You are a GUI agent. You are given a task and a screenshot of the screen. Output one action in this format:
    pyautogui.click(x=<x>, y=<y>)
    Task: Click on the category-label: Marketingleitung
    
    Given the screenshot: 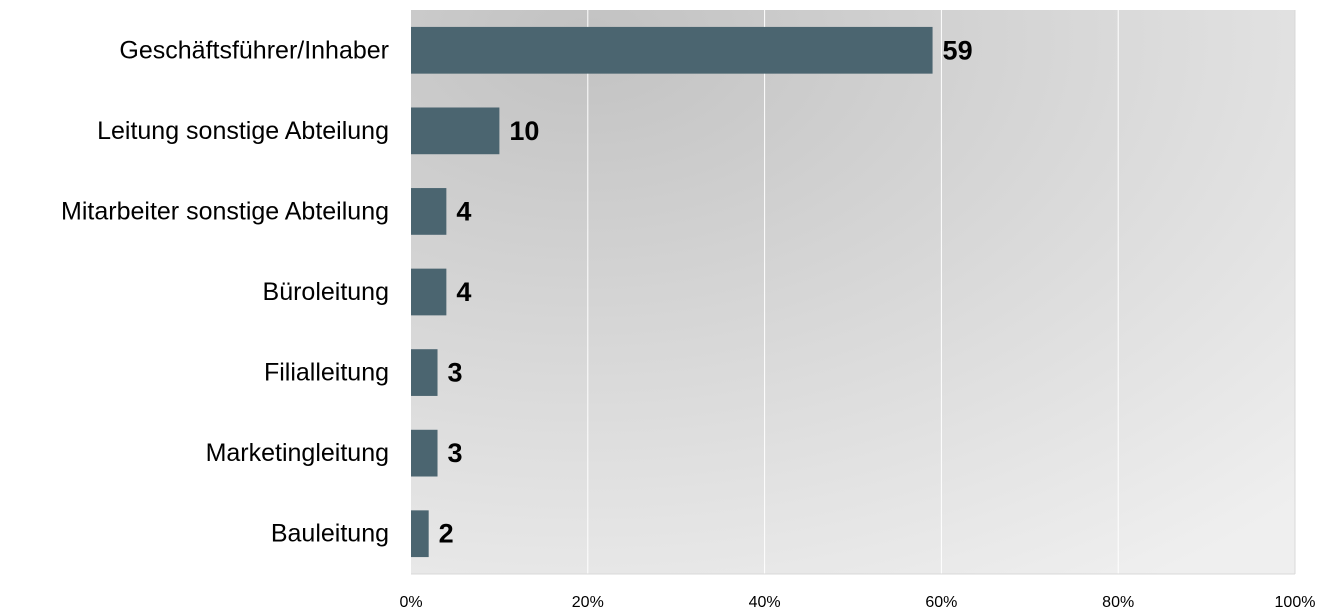 What is the action you would take?
    pyautogui.click(x=297, y=453)
    